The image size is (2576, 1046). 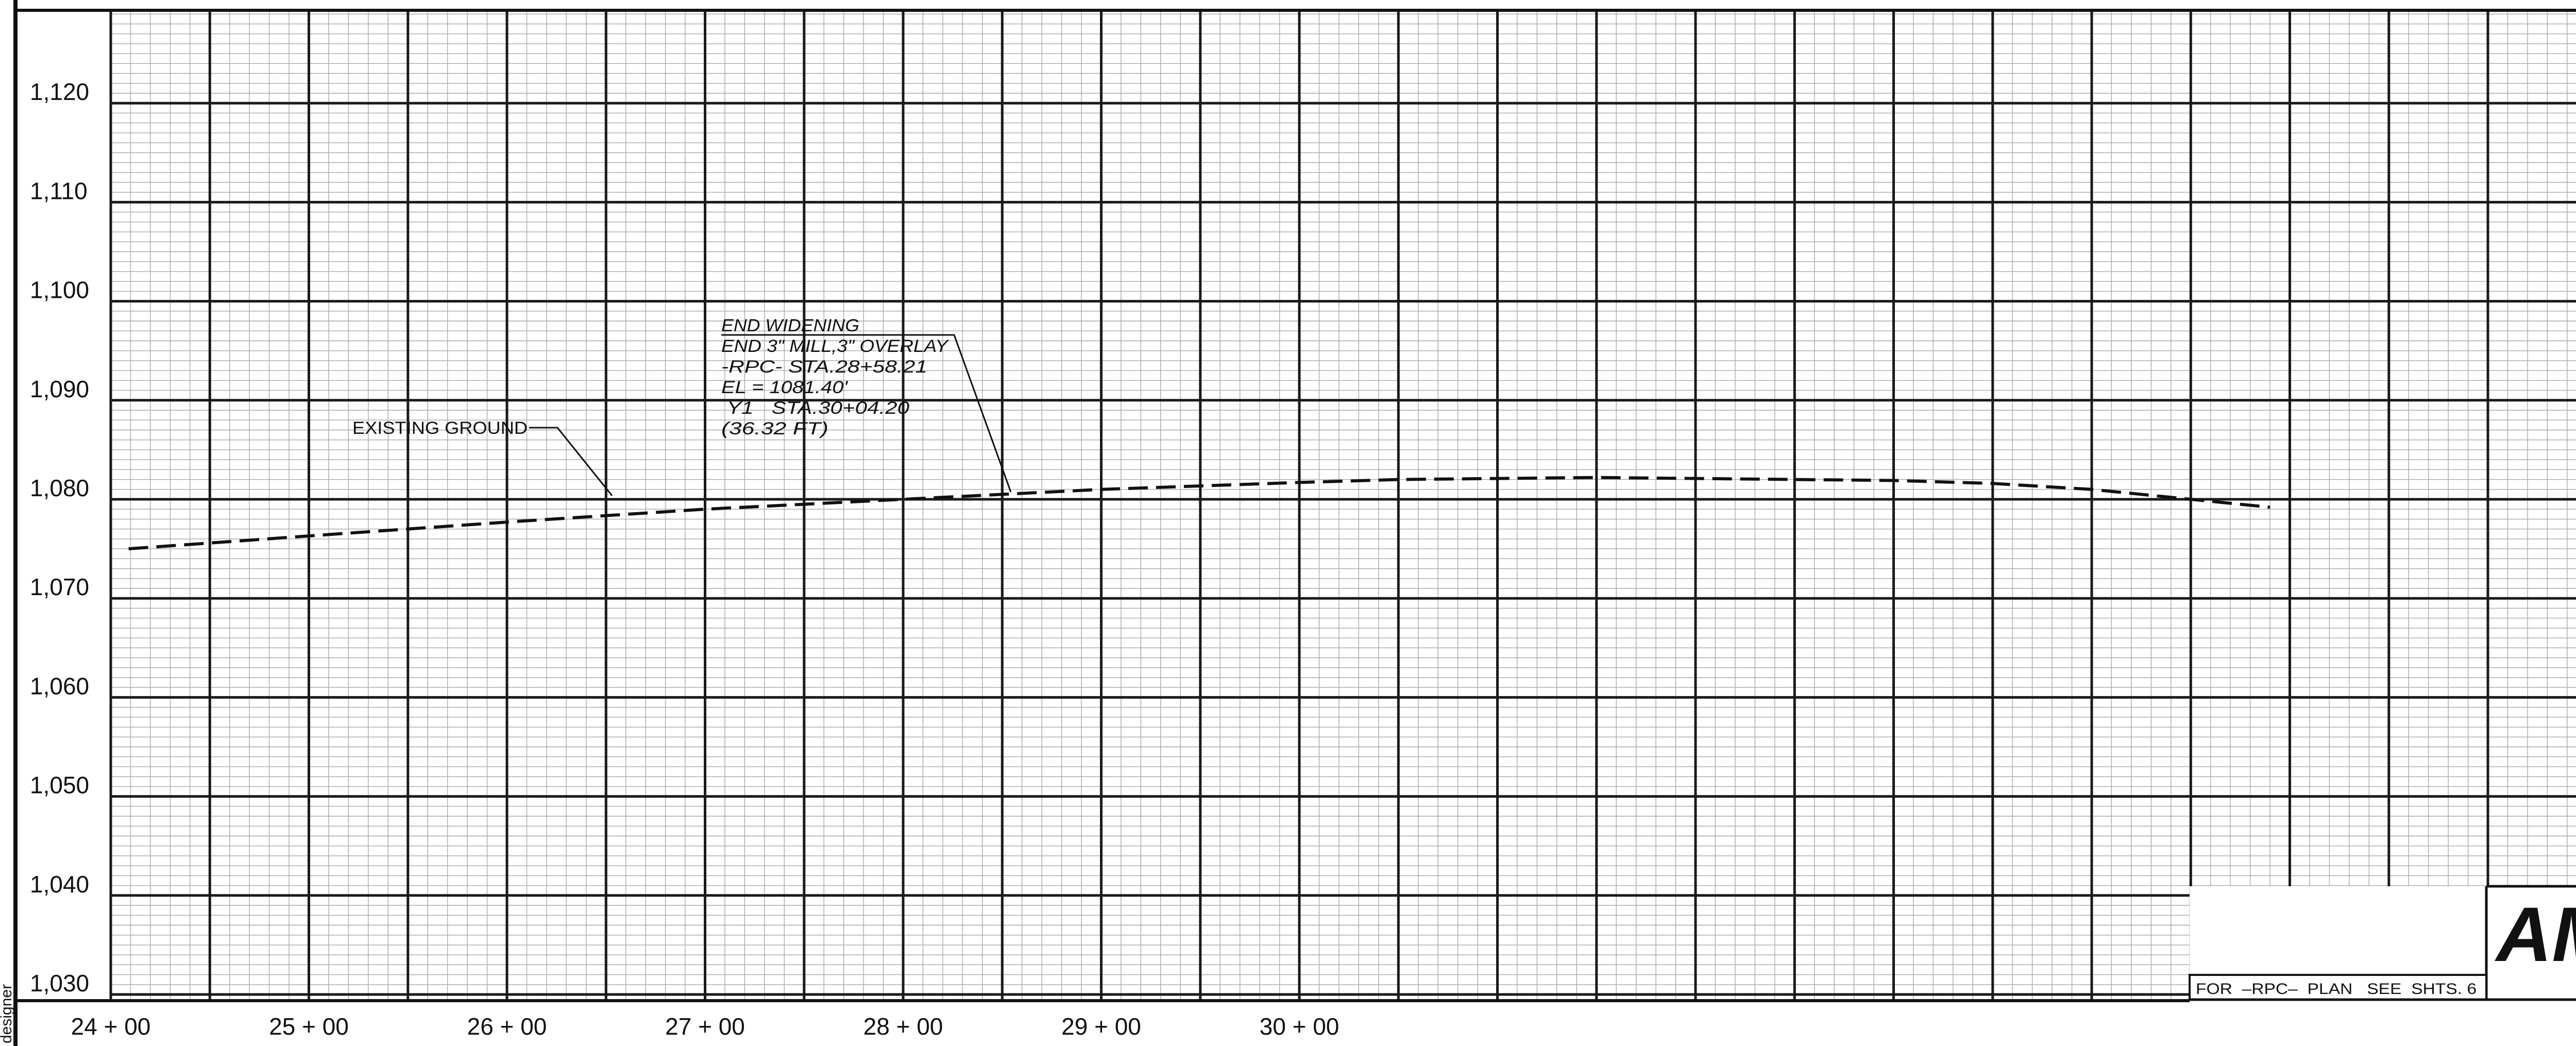 I want to click on elevation-label: 1,080, so click(x=59, y=488).